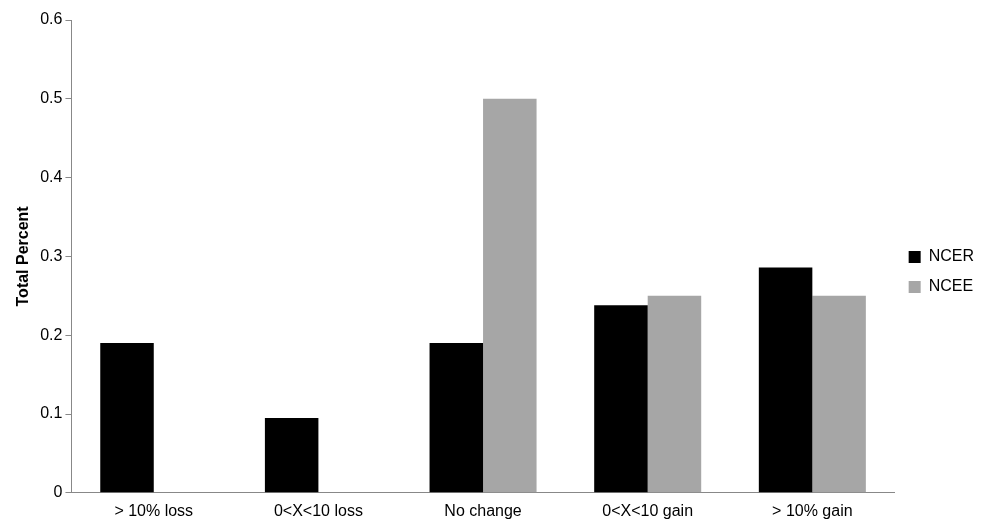 The height and width of the screenshot is (529, 1004). Describe the element at coordinates (51, 413) in the screenshot. I see `y-tick-label: 0.1` at that location.